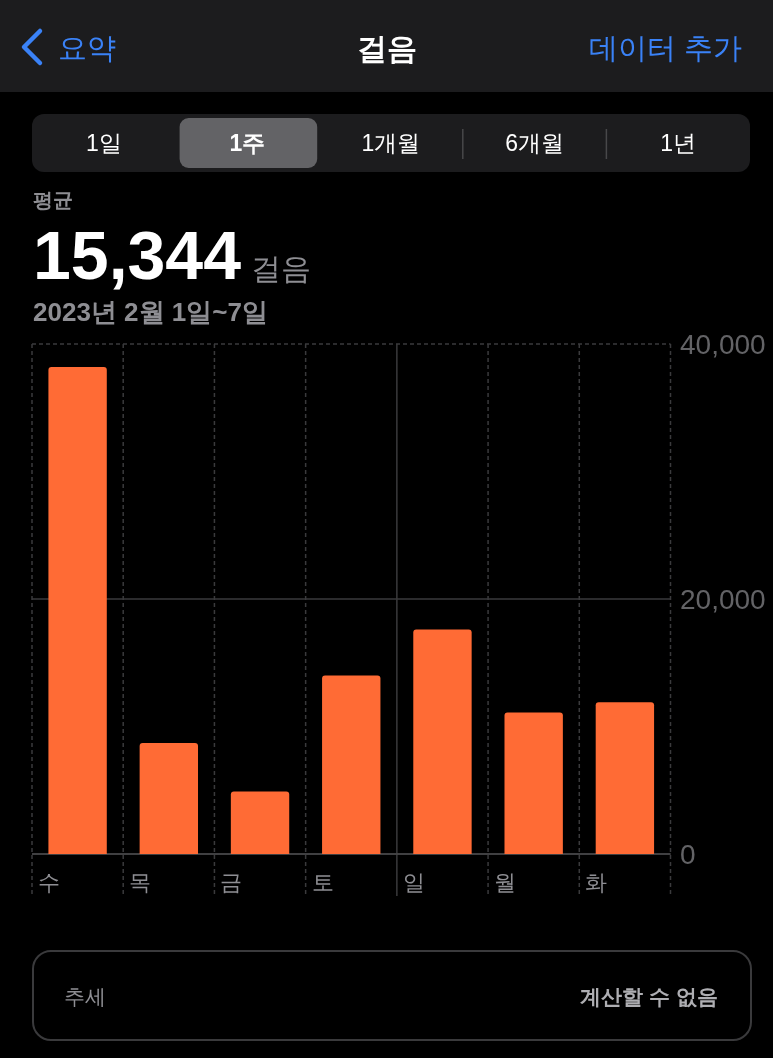 The image size is (773, 1058). I want to click on x-tick-label: 화, so click(596, 882).